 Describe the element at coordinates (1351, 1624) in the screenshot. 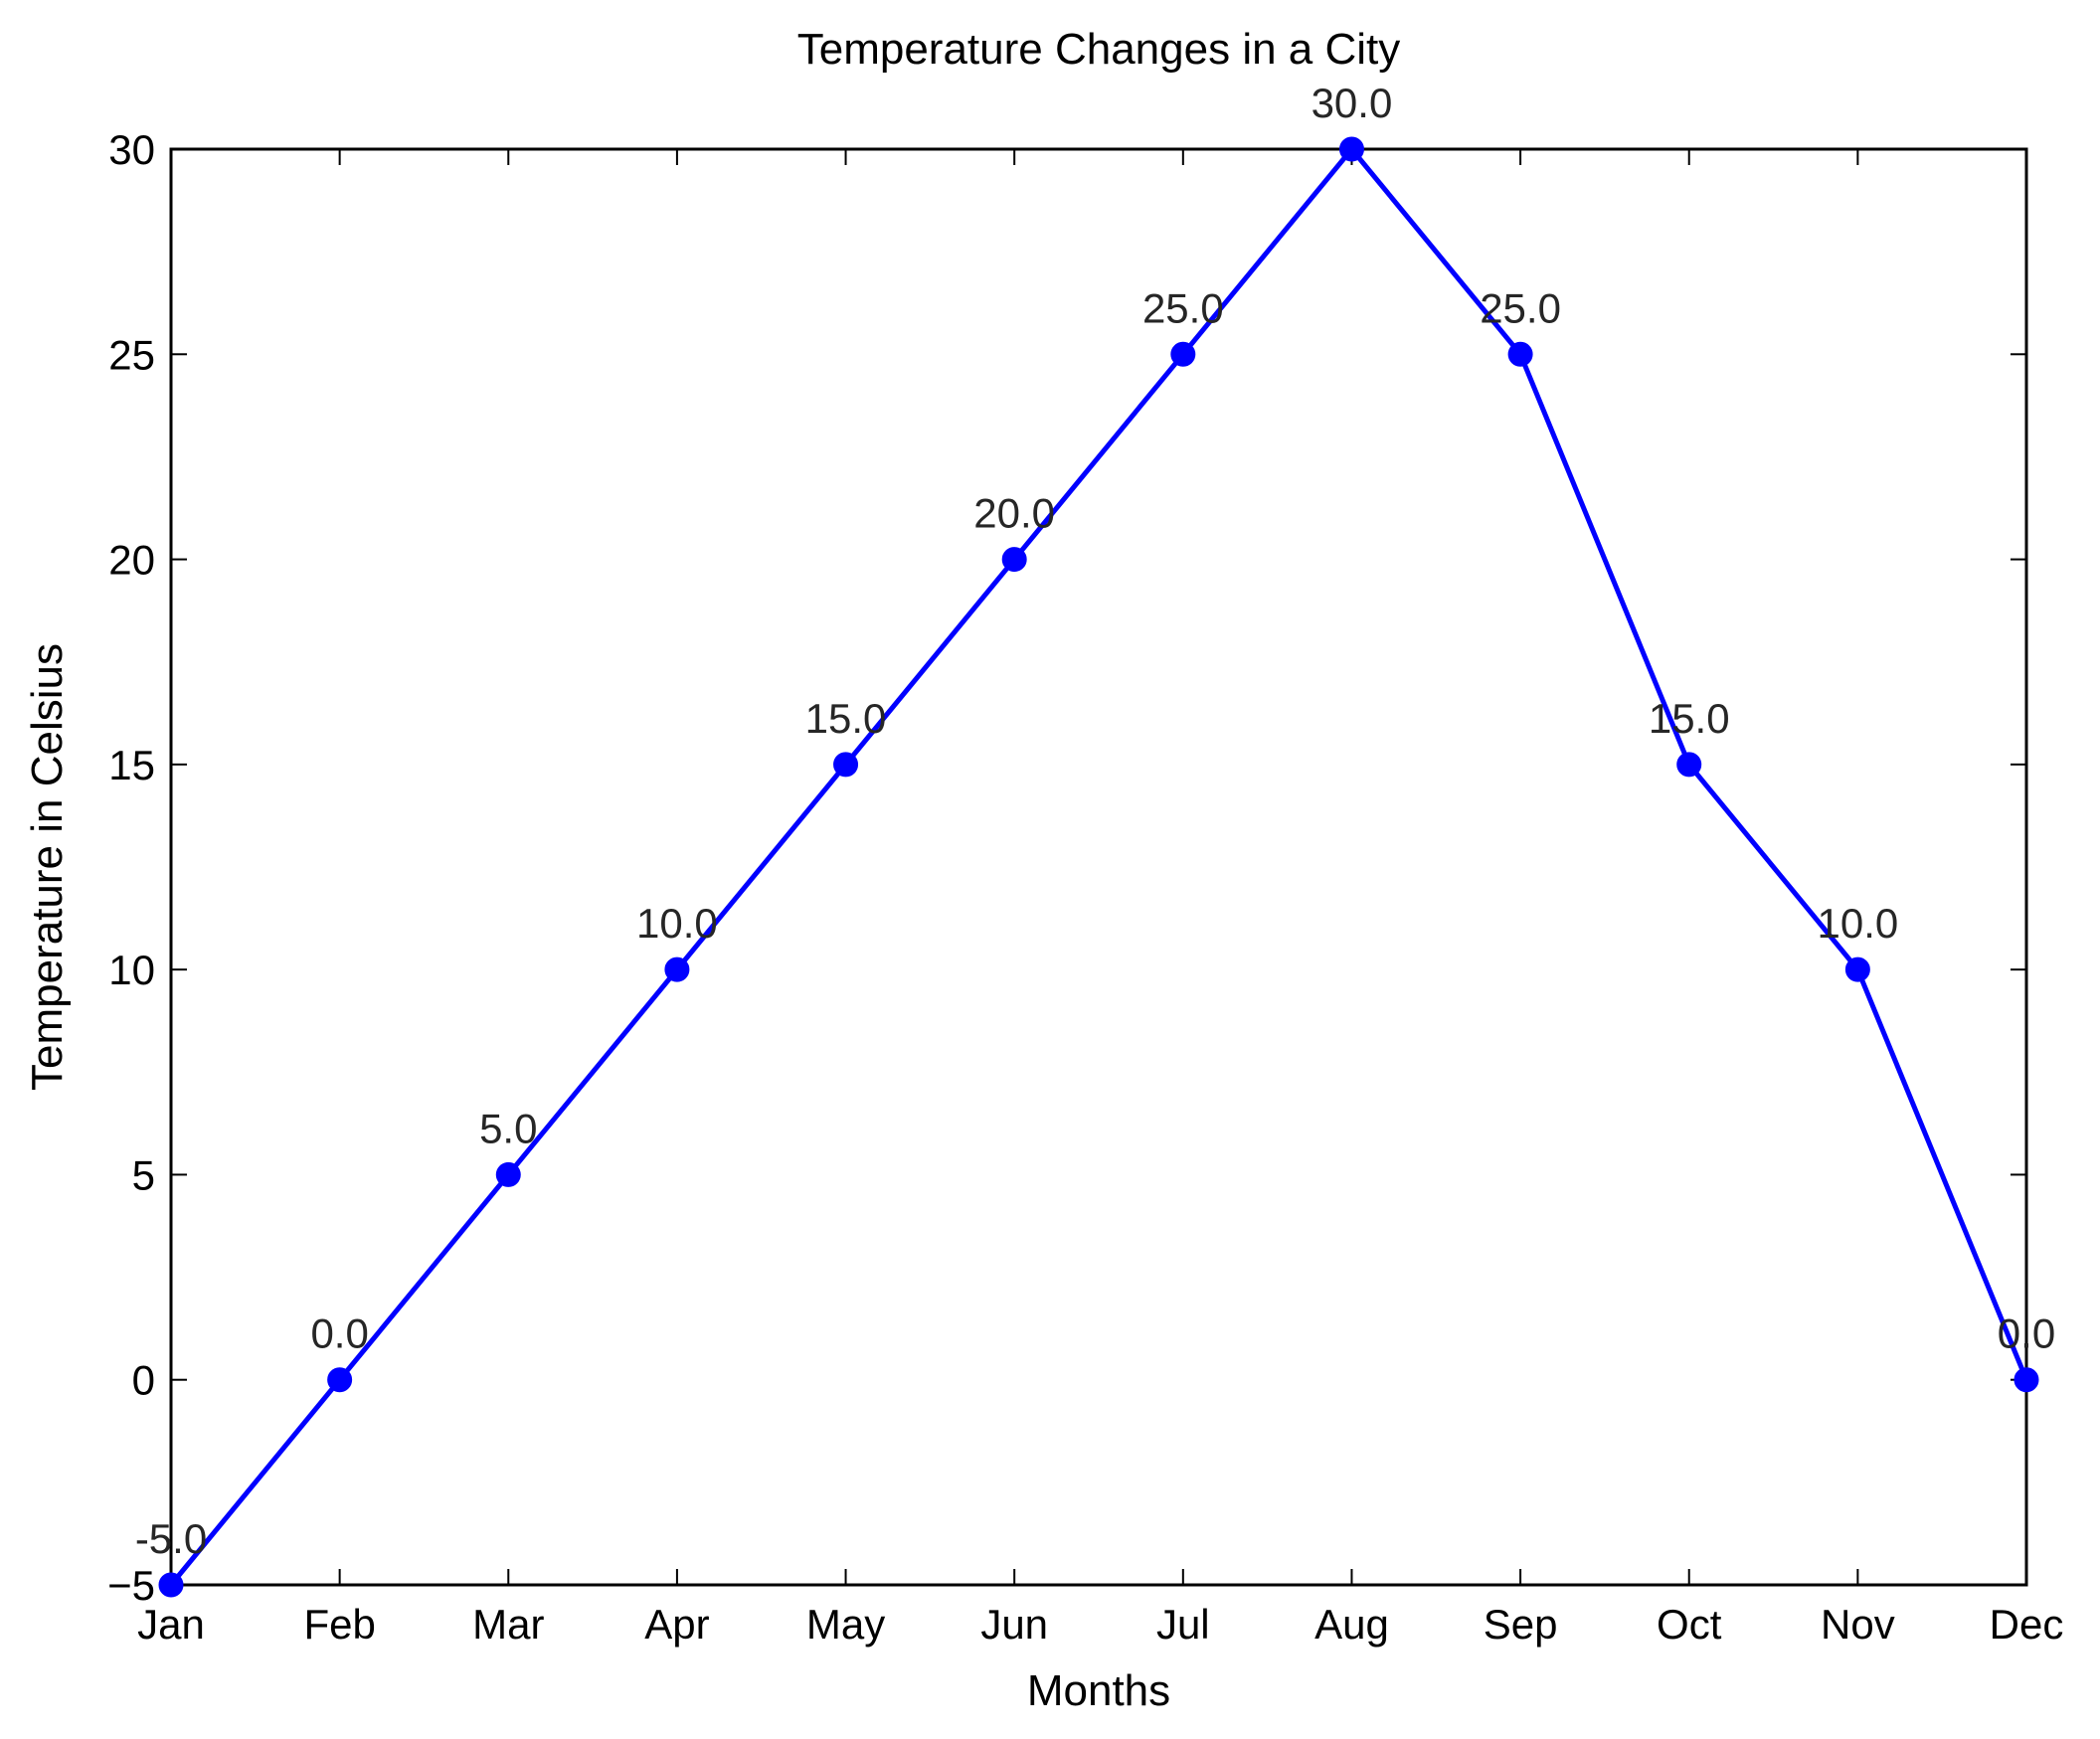

I see `x-tick-label: Aug` at that location.